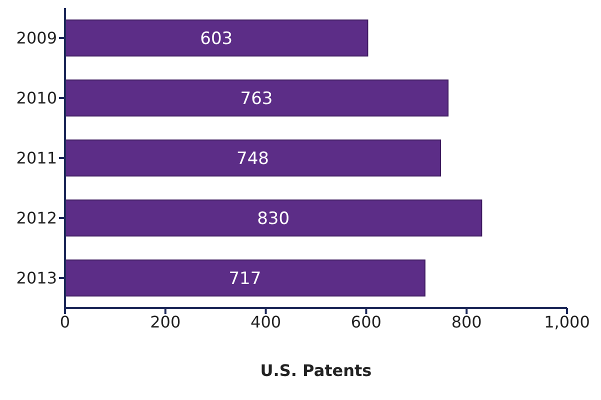 This screenshot has width=601, height=400. I want to click on x-tick-label: 400, so click(266, 322).